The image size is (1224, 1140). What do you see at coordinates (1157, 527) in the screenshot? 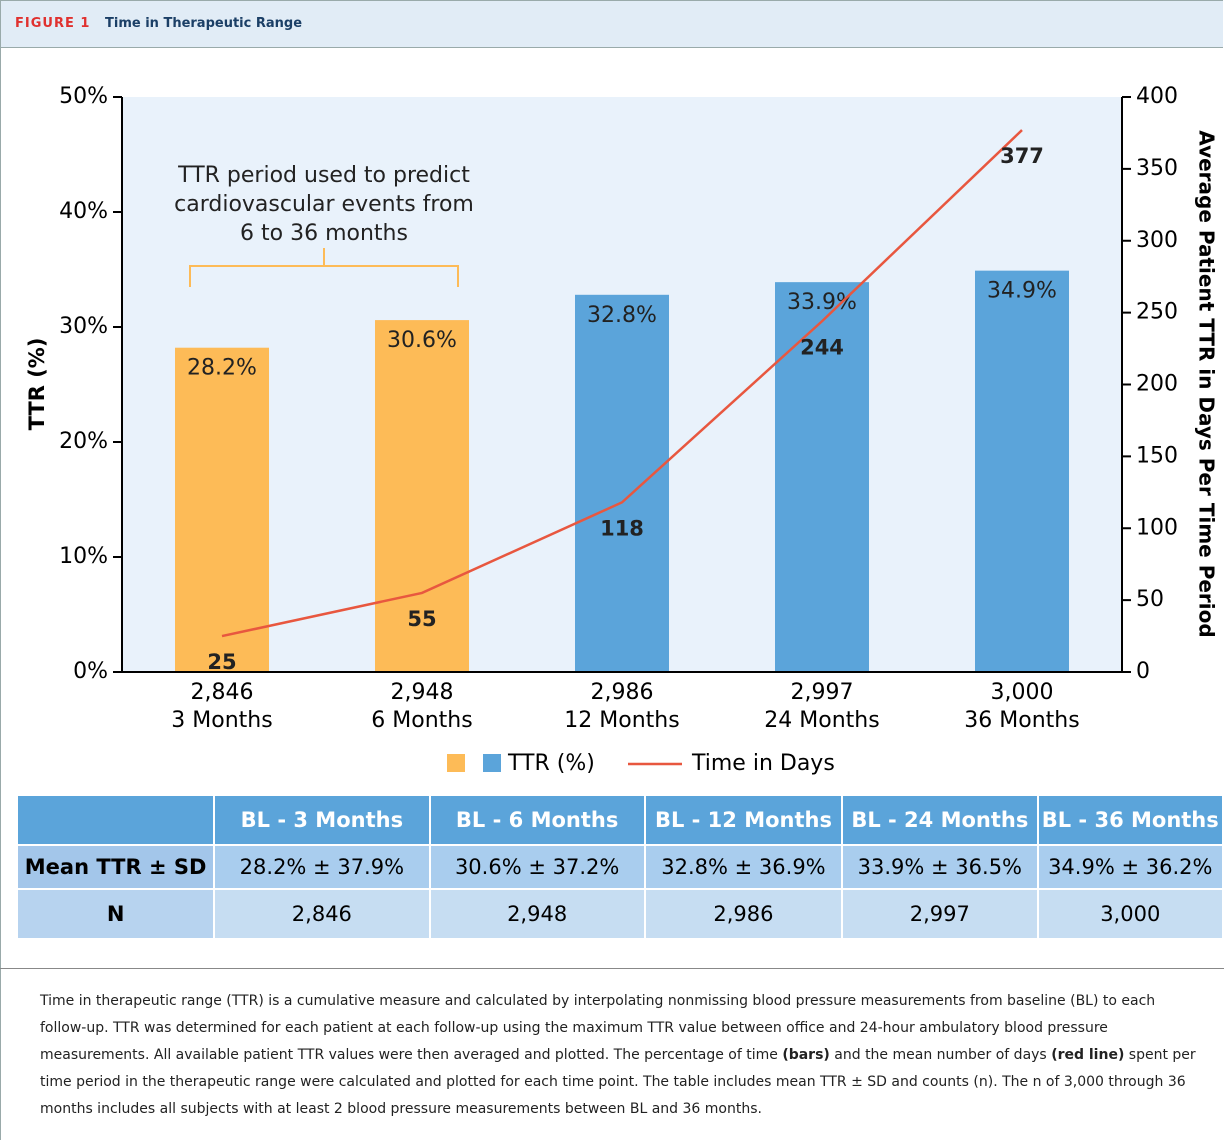
I see `y2-tick-label: 100` at bounding box center [1157, 527].